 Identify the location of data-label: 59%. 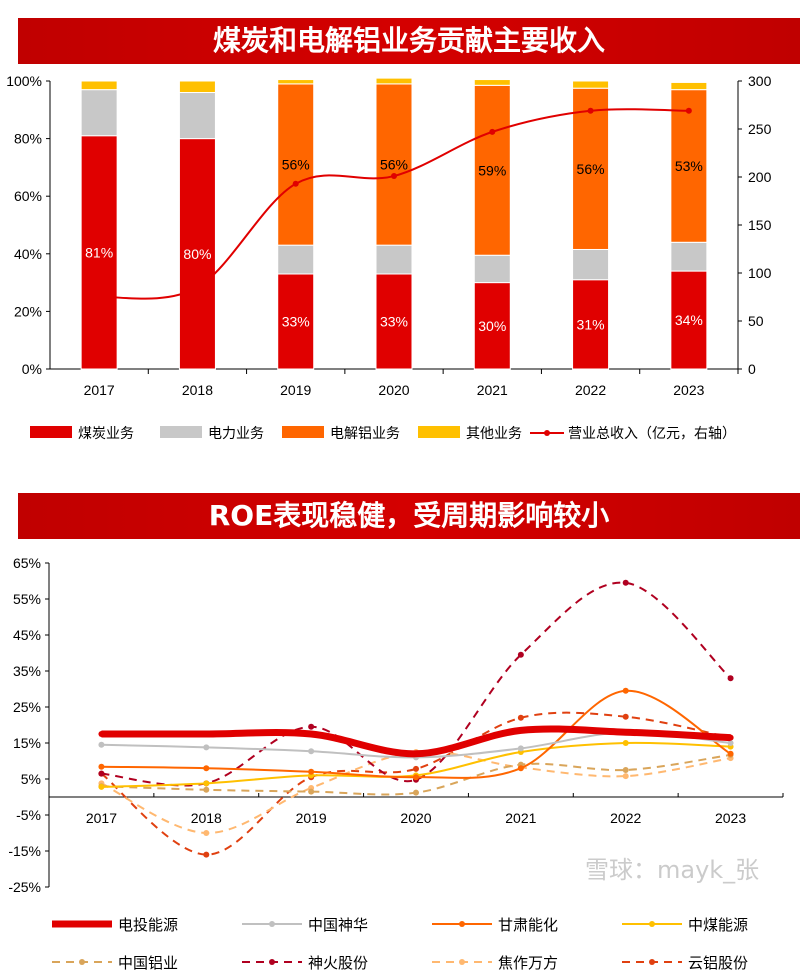
(492, 170).